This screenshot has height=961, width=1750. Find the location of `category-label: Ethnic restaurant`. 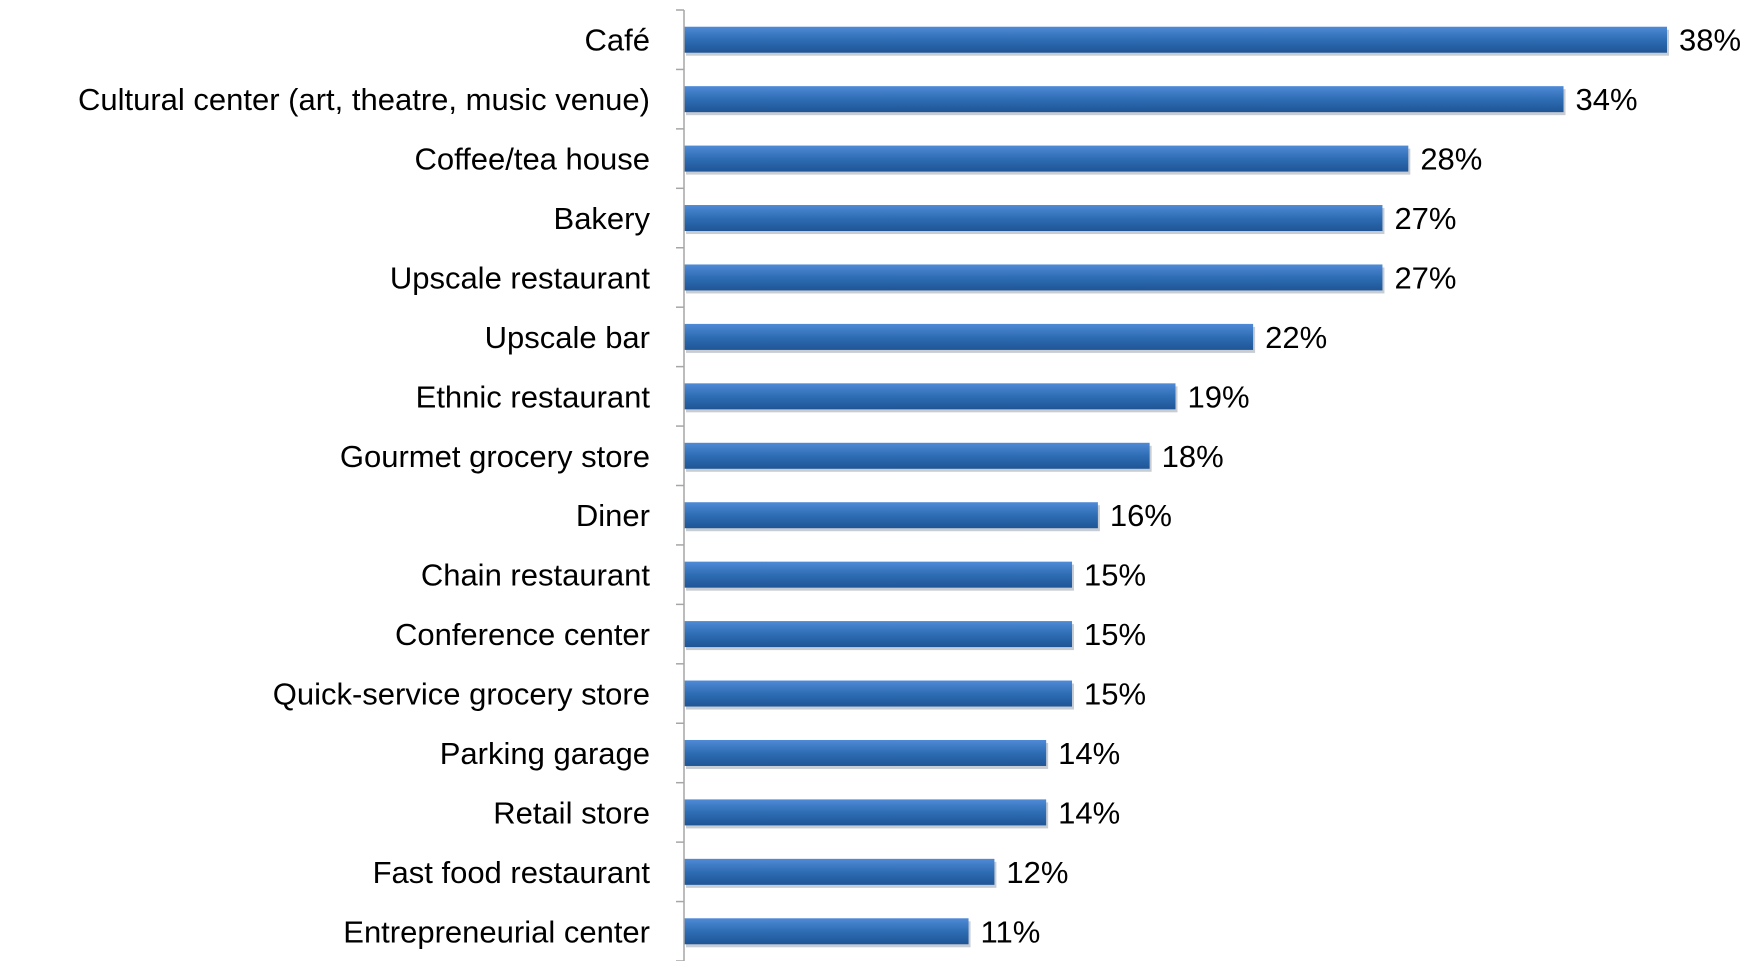

category-label: Ethnic restaurant is located at coordinates (533, 396).